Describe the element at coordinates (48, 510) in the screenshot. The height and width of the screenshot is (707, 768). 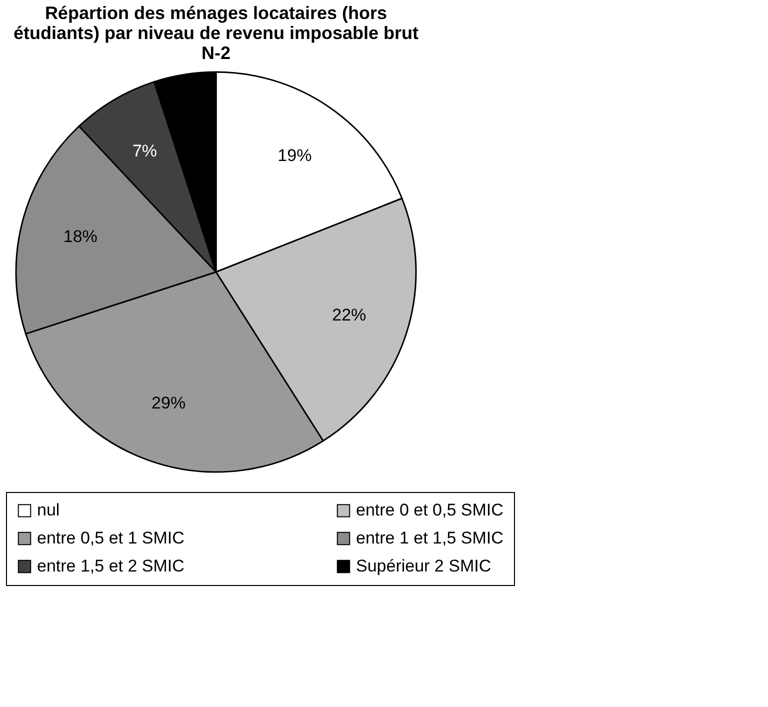
I see `legend-label: nul` at that location.